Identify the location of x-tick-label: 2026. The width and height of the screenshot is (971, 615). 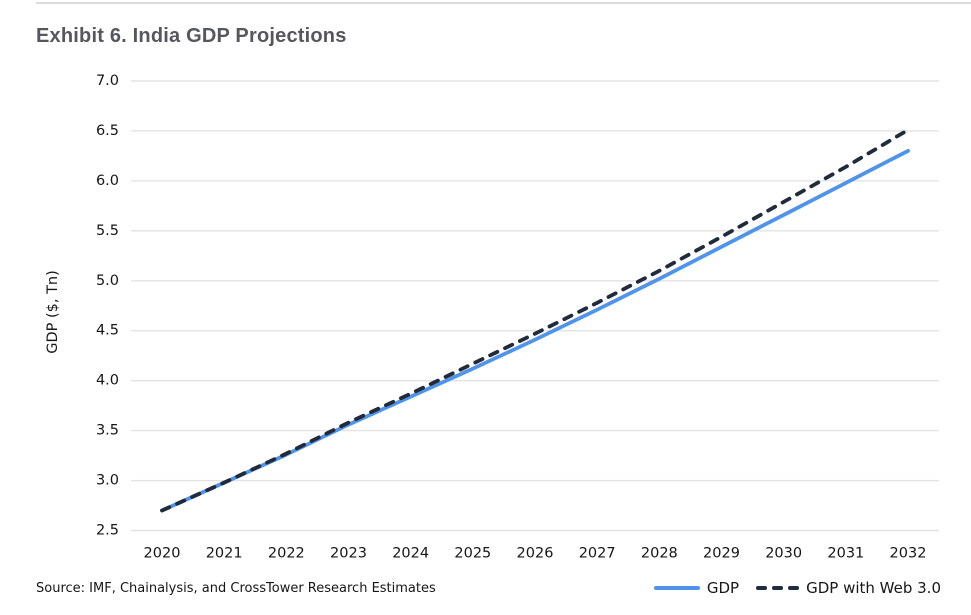
(535, 554).